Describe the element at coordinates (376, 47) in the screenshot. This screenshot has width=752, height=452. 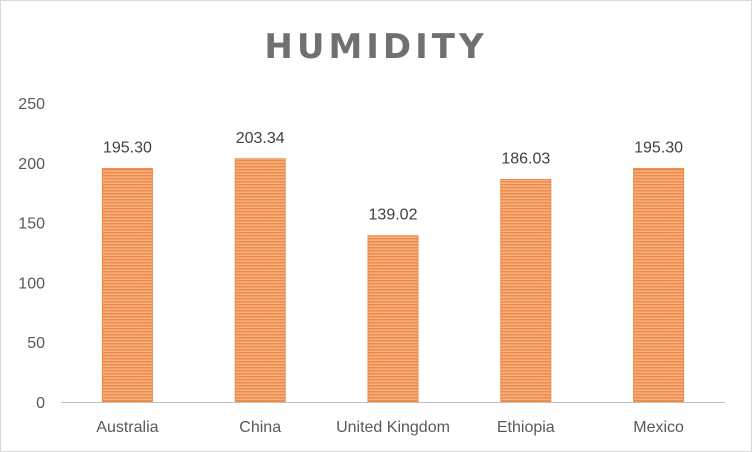
I see `chart-title: HUMIDITY` at that location.